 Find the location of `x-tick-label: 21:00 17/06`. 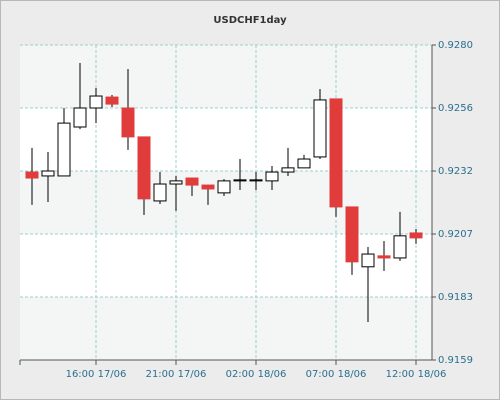

x-tick-label: 21:00 17/06 is located at coordinates (176, 374).